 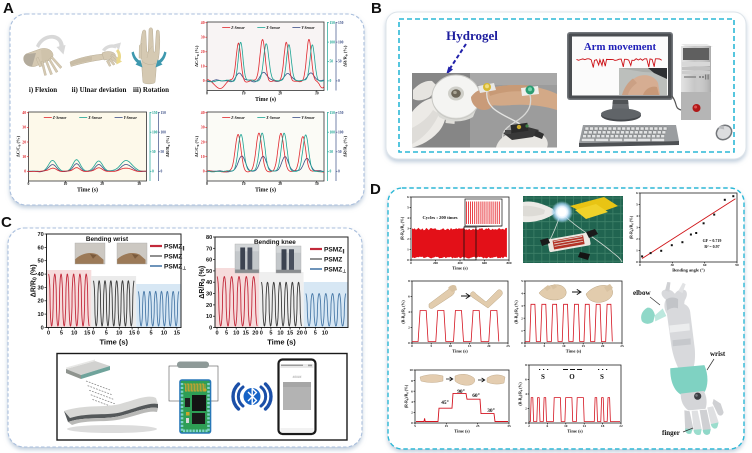 What do you see at coordinates (308, 28) in the screenshot?
I see `svg-text: Y-Sensor` at bounding box center [308, 28].